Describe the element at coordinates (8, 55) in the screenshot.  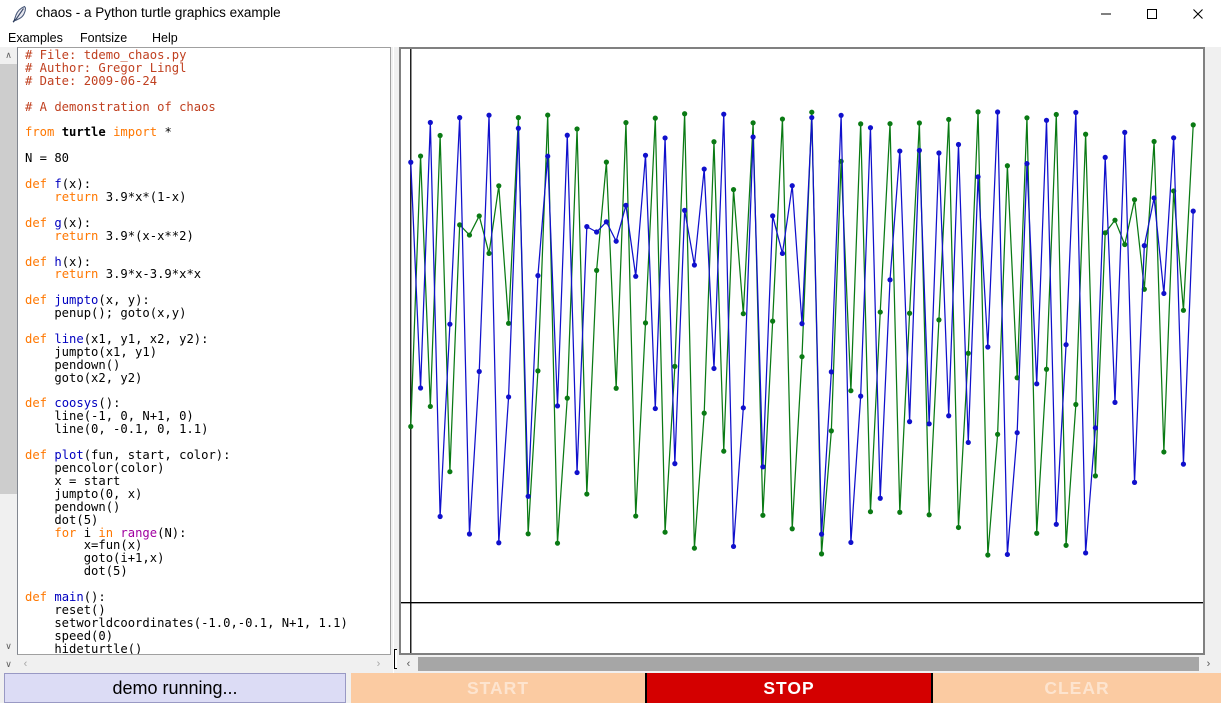
I see `scroll-up-arrow-icon: ∧` at that location.